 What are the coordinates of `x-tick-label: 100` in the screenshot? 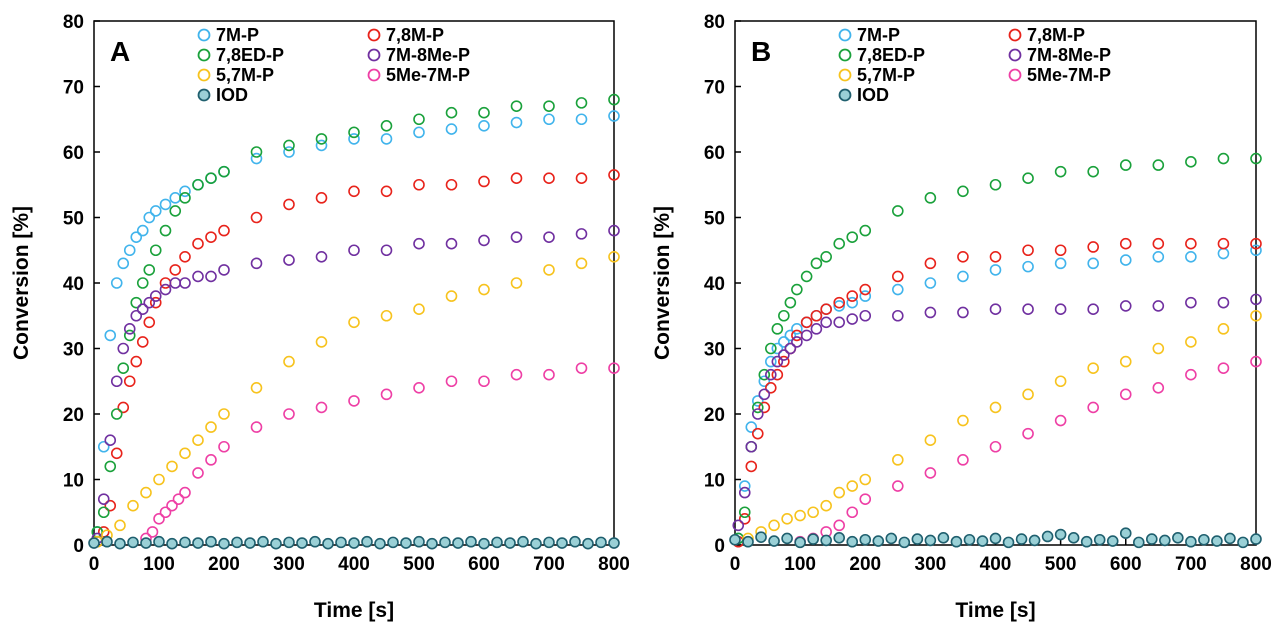 It's located at (159, 564).